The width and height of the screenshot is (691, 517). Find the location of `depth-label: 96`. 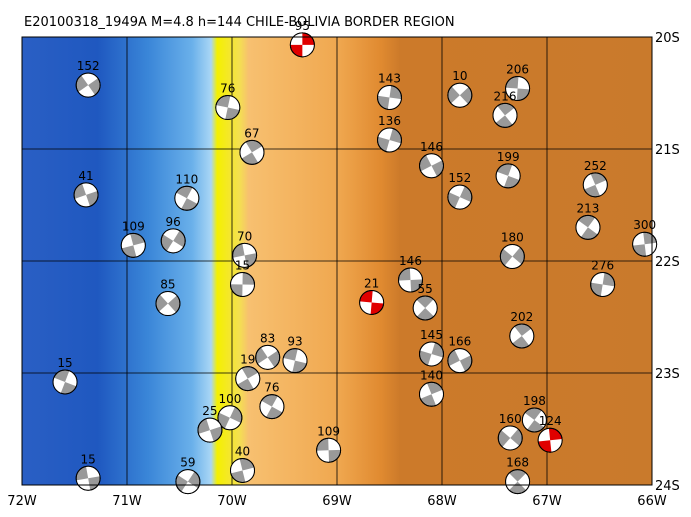

depth-label: 96 is located at coordinates (173, 222).